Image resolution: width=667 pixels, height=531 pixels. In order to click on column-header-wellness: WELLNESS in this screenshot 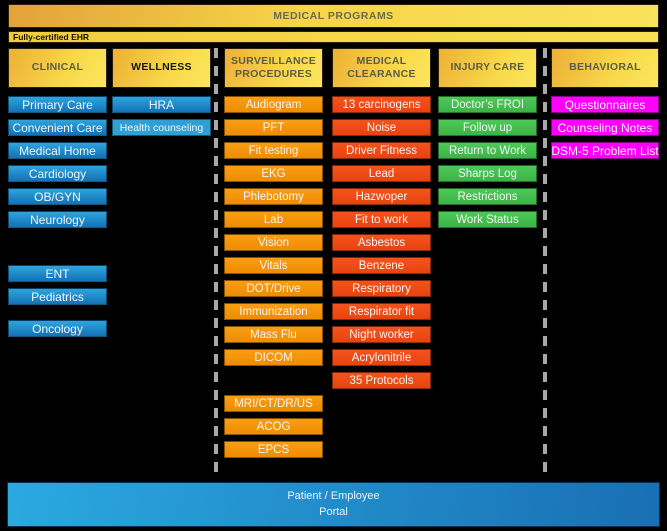, I will do `click(161, 68)`.